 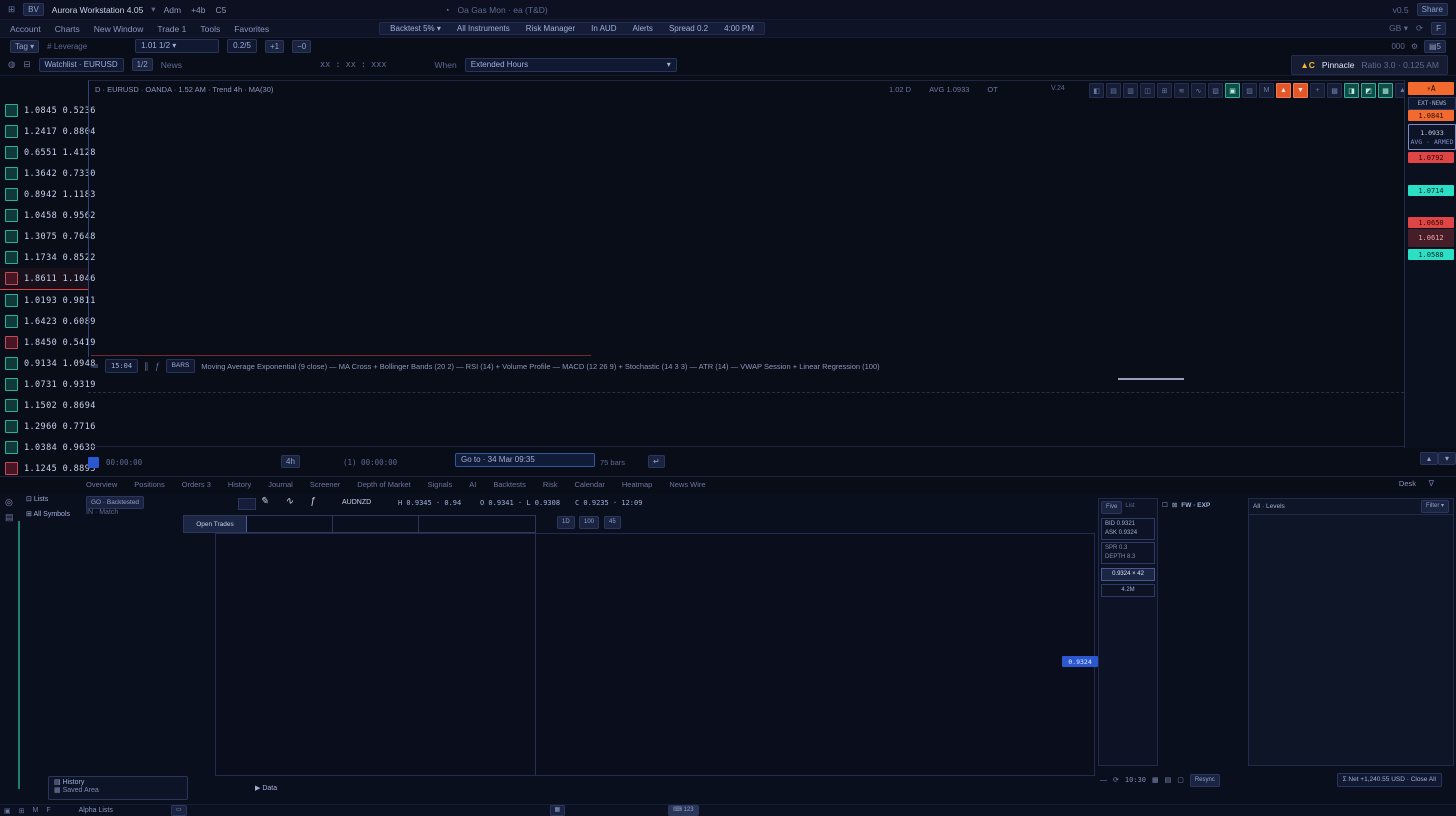 I want to click on gear-icon: ⚙, so click(x=1414, y=46).